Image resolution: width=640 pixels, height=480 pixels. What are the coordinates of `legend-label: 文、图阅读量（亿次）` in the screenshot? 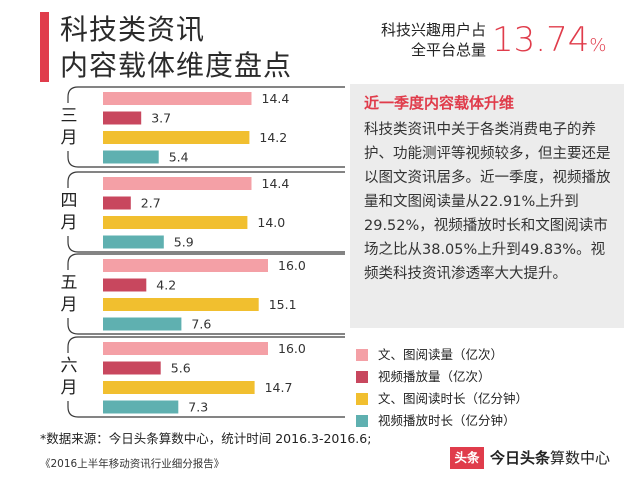 It's located at (441, 354).